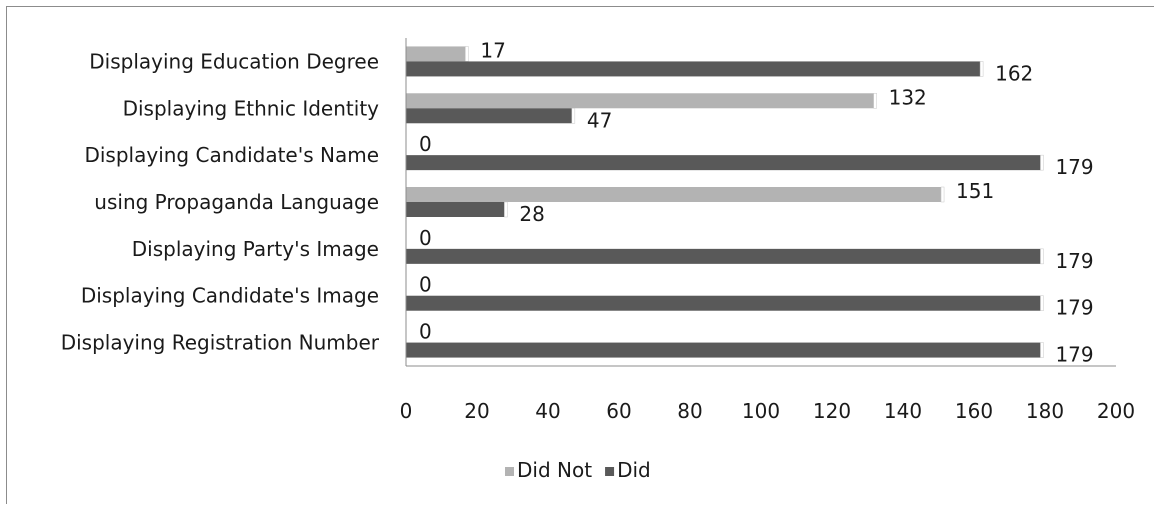  What do you see at coordinates (689, 411) in the screenshot?
I see `x-tick-label-80: 80` at bounding box center [689, 411].